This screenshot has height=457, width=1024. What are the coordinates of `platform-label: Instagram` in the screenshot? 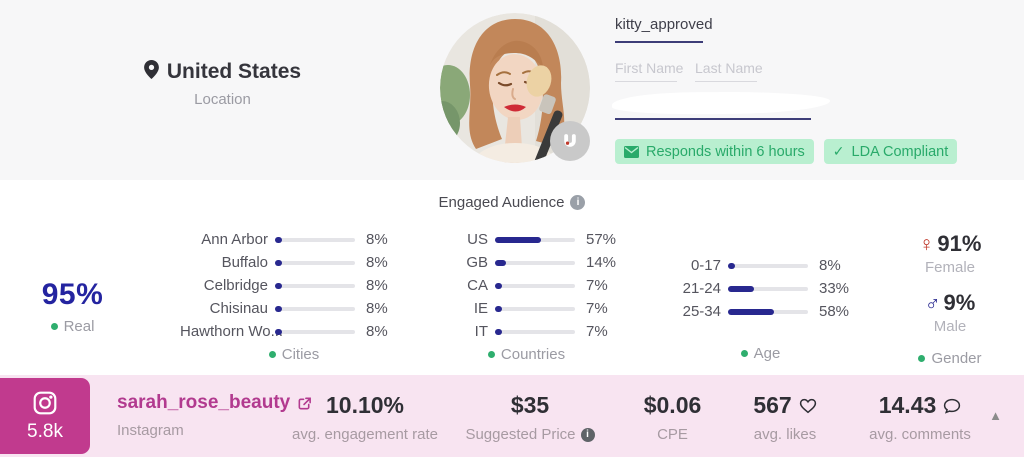 It's located at (150, 430).